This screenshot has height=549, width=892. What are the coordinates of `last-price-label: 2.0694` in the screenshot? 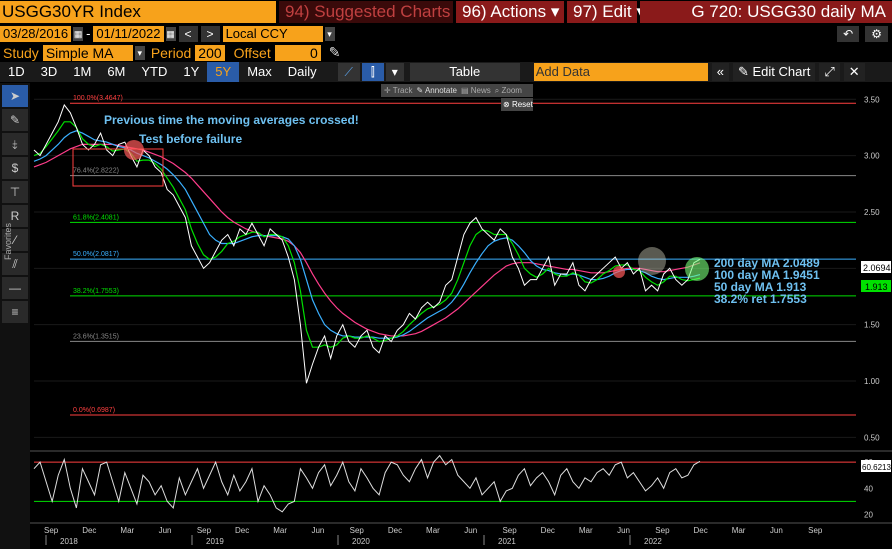 It's located at (877, 268).